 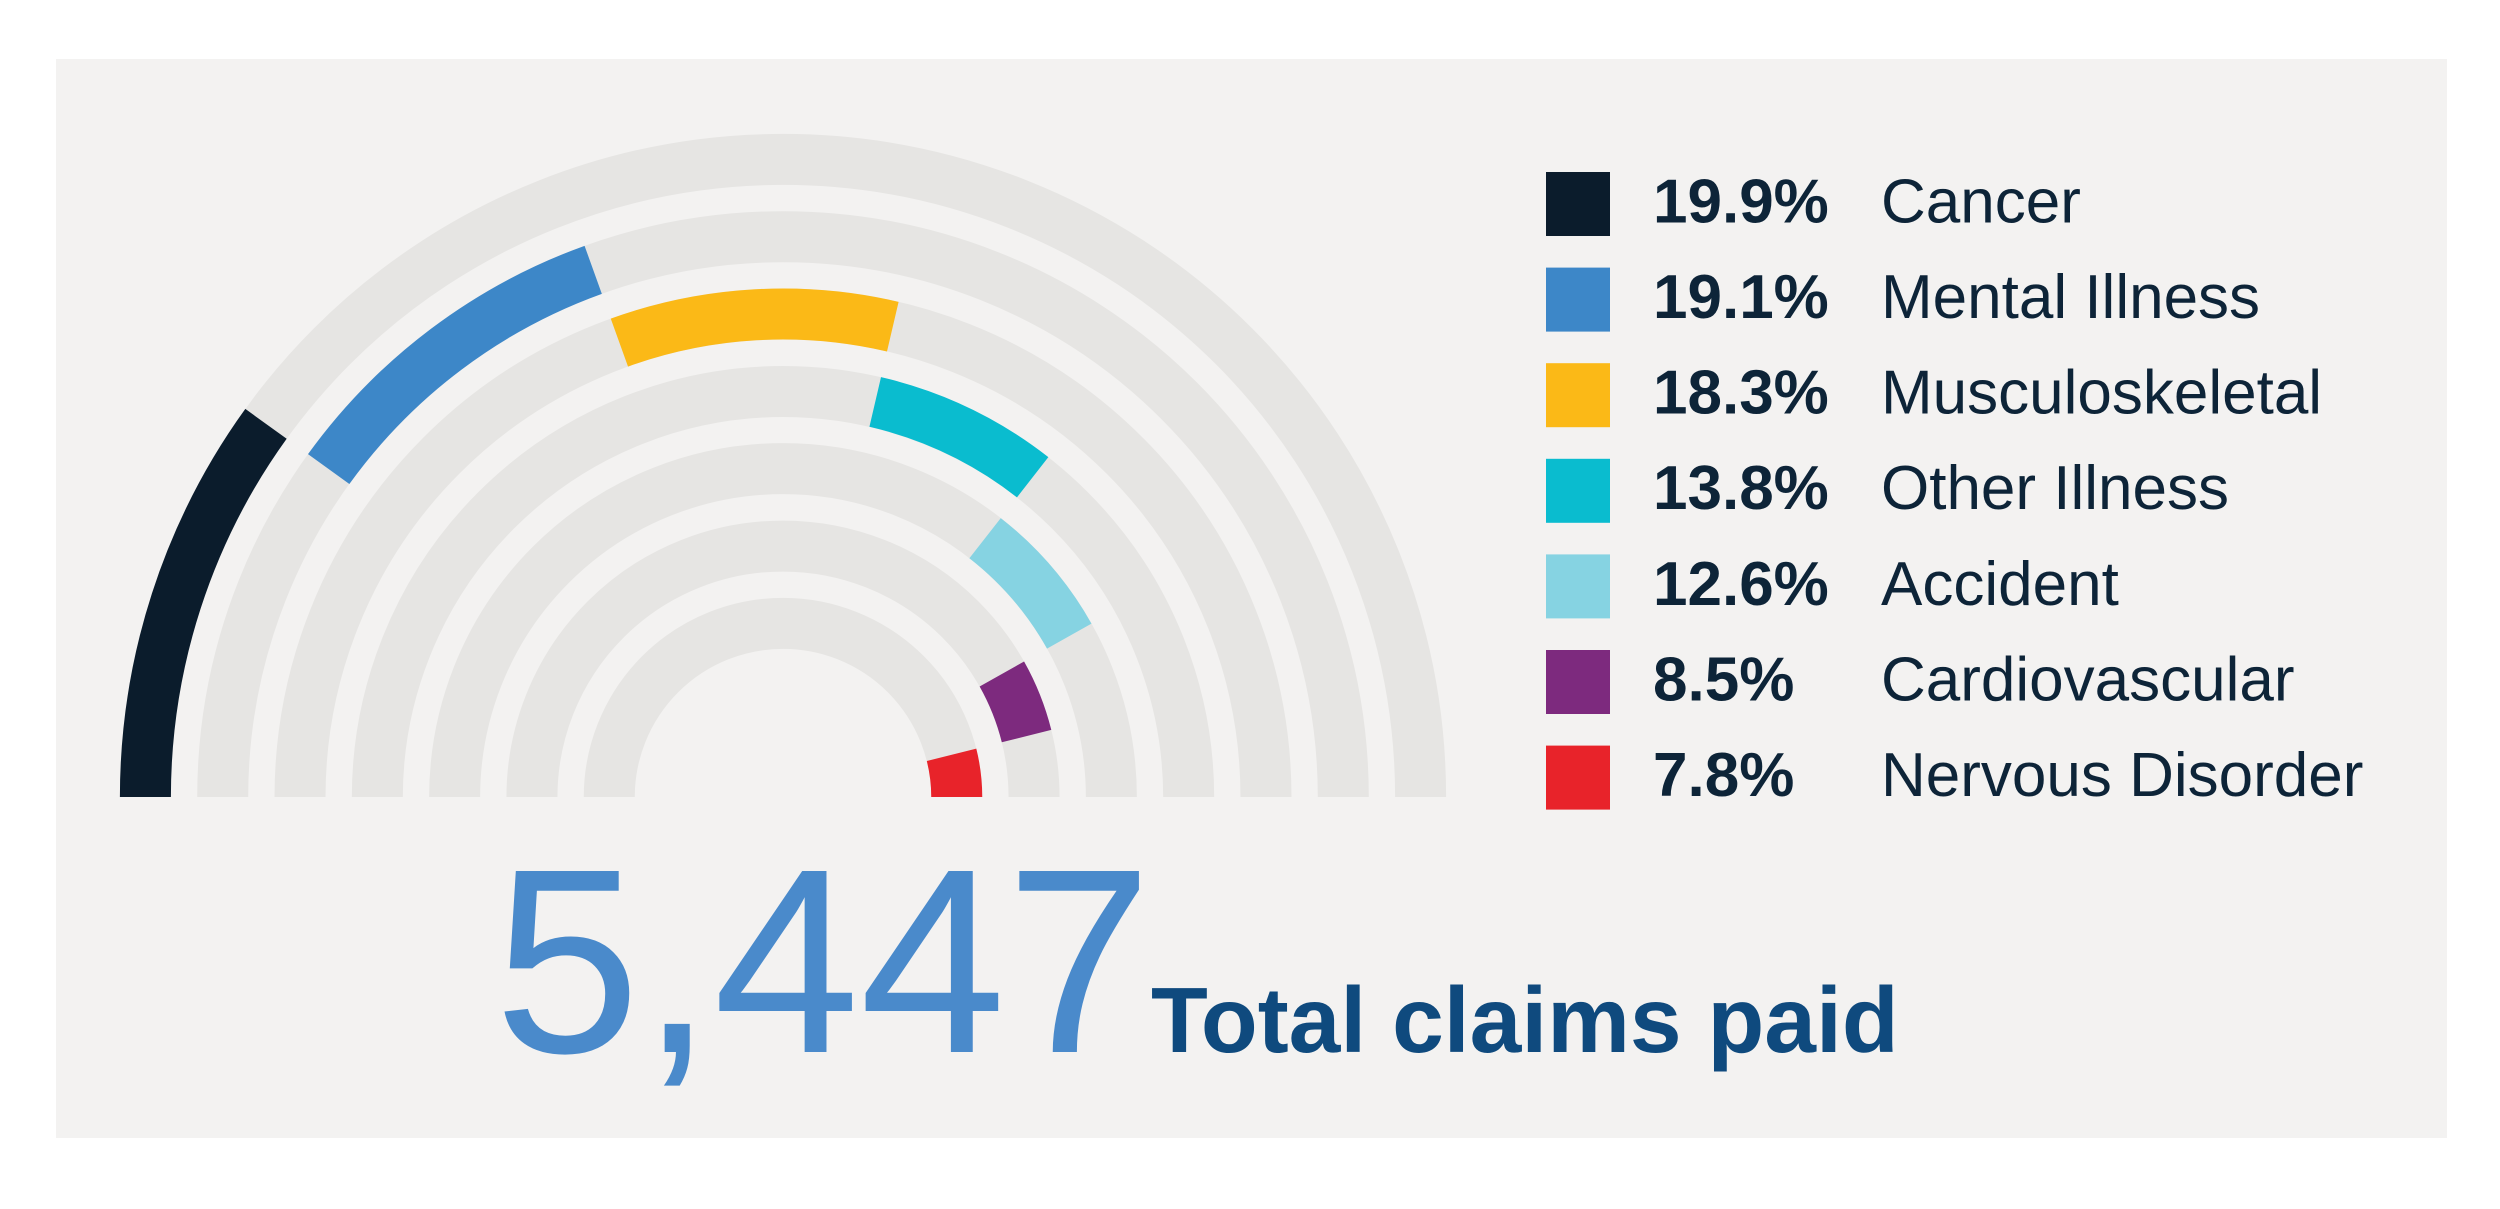 What do you see at coordinates (2101, 393) in the screenshot?
I see `legend-label: Musculoskeletal` at bounding box center [2101, 393].